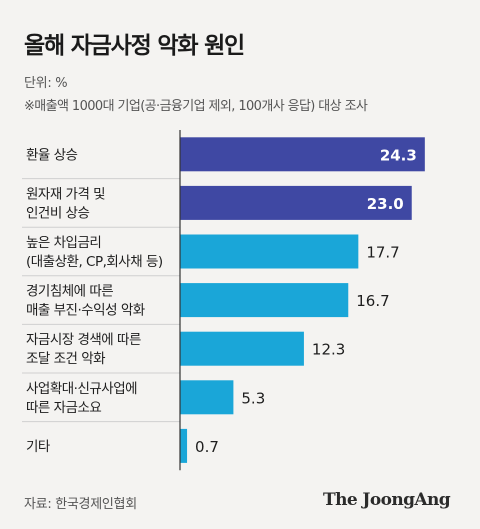 The width and height of the screenshot is (480, 529). I want to click on value-label: 16.7, so click(372, 301).